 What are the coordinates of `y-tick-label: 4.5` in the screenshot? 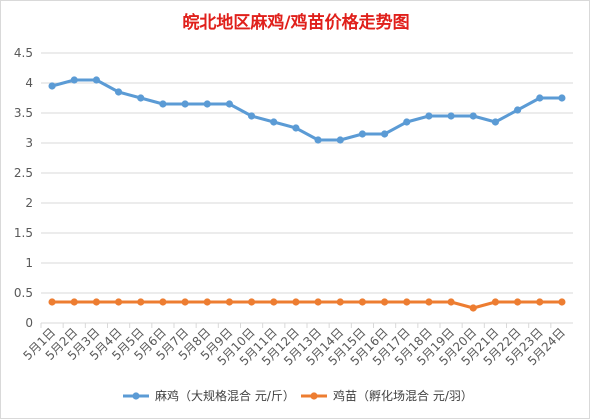 It's located at (23, 53).